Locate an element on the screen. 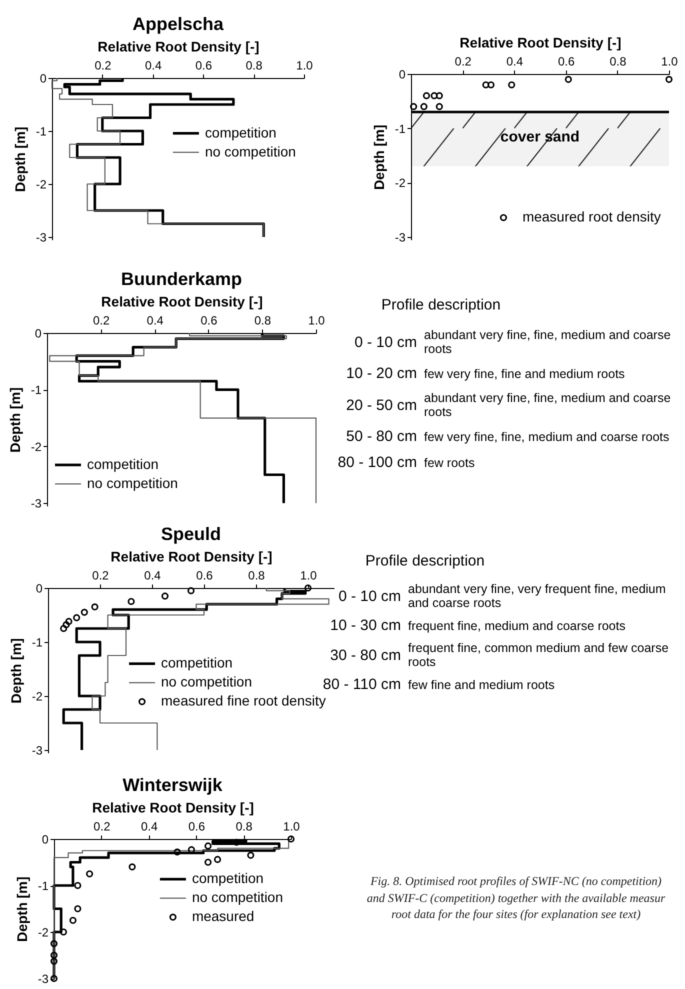  text: 50 - 80 cm is located at coordinates (381, 436).